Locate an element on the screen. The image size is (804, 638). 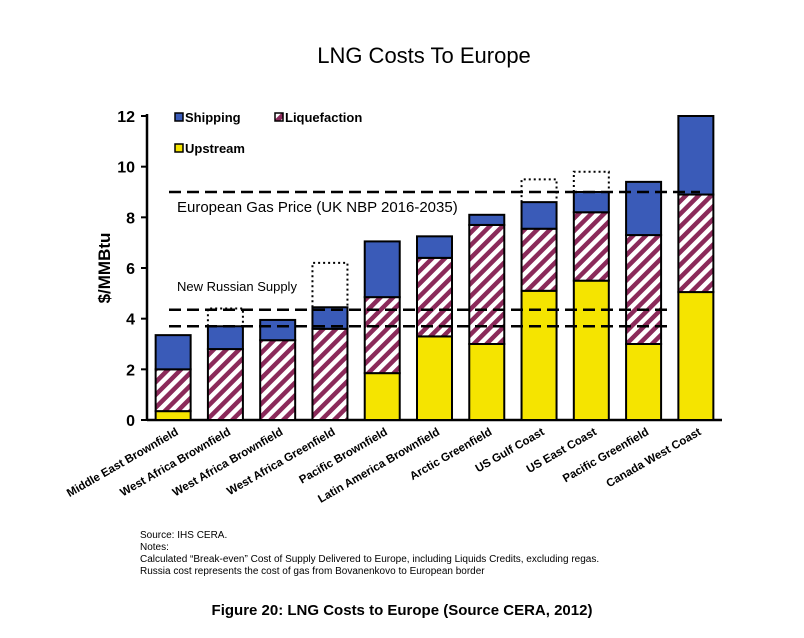
legend-liquefaction-label: Liquefaction is located at coordinates (323, 117).